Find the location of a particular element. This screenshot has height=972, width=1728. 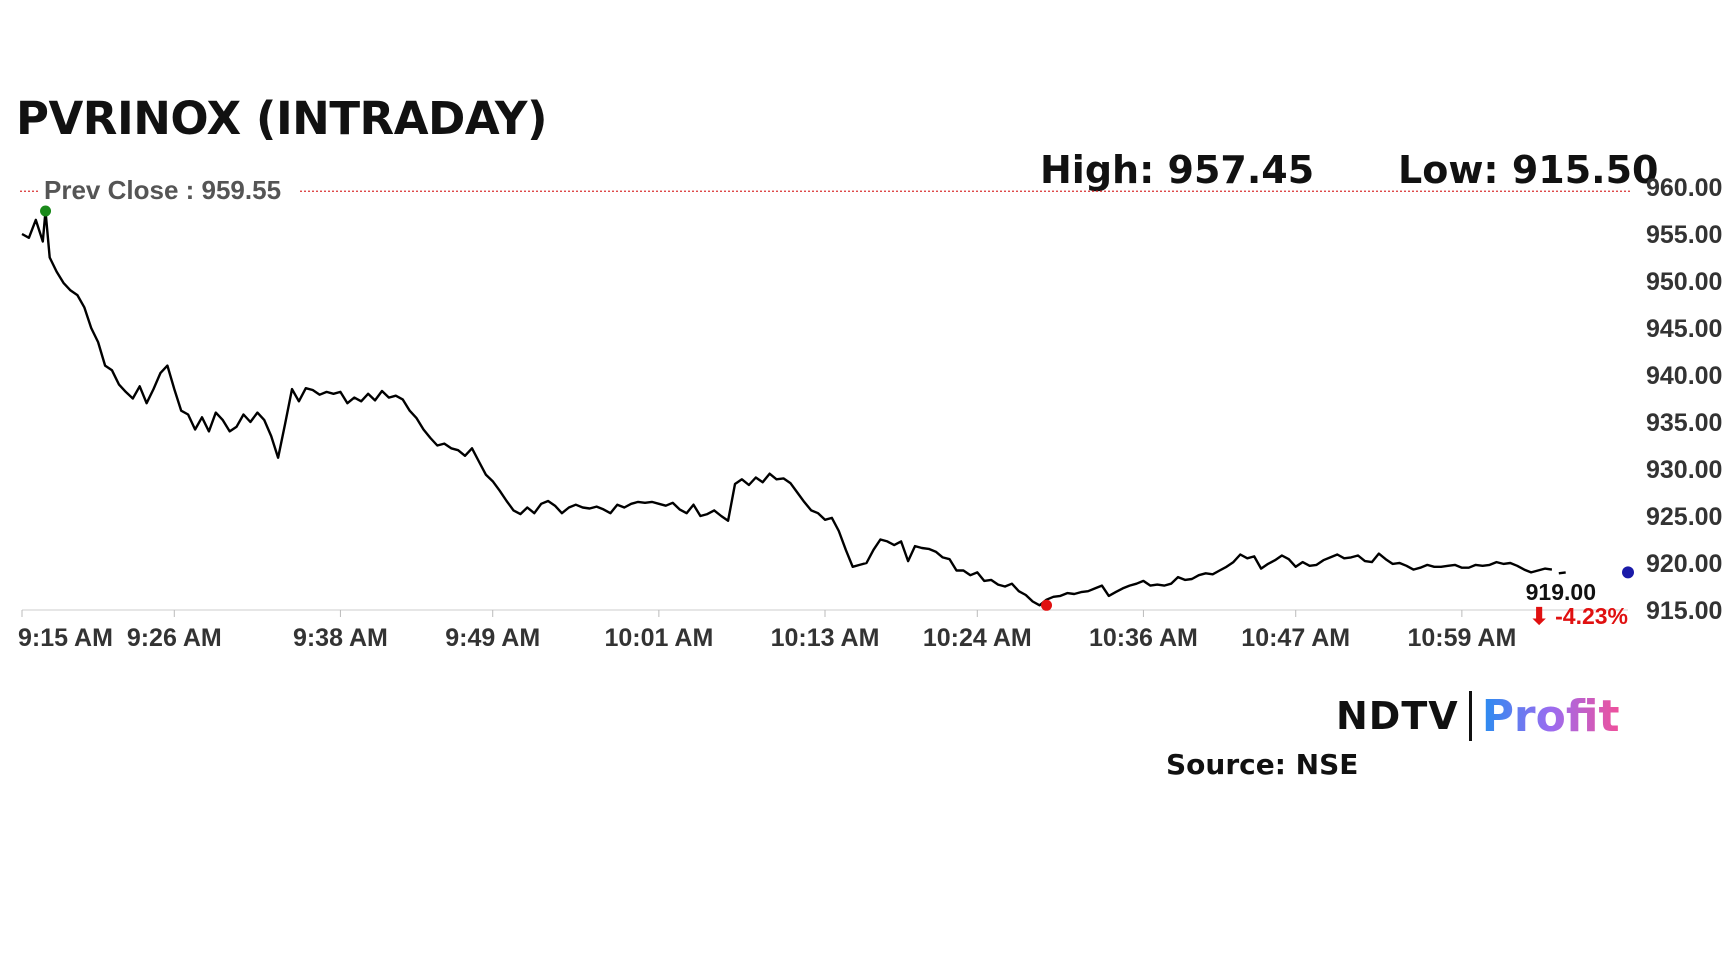

last-price-marker is located at coordinates (1628, 572).